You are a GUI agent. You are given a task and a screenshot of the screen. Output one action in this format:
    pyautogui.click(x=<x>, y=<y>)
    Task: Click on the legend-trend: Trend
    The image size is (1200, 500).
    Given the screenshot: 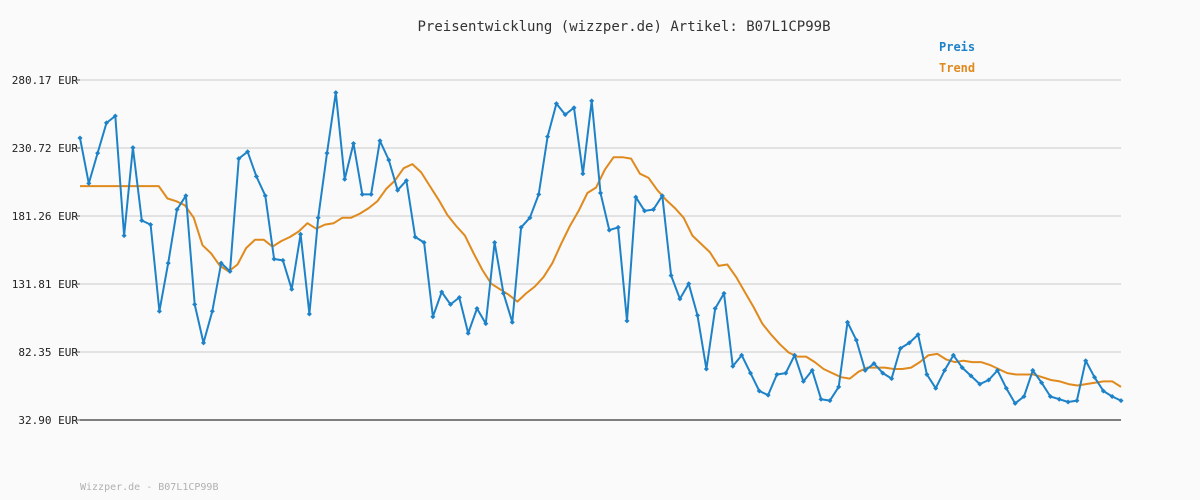 What is the action you would take?
    pyautogui.click(x=957, y=68)
    